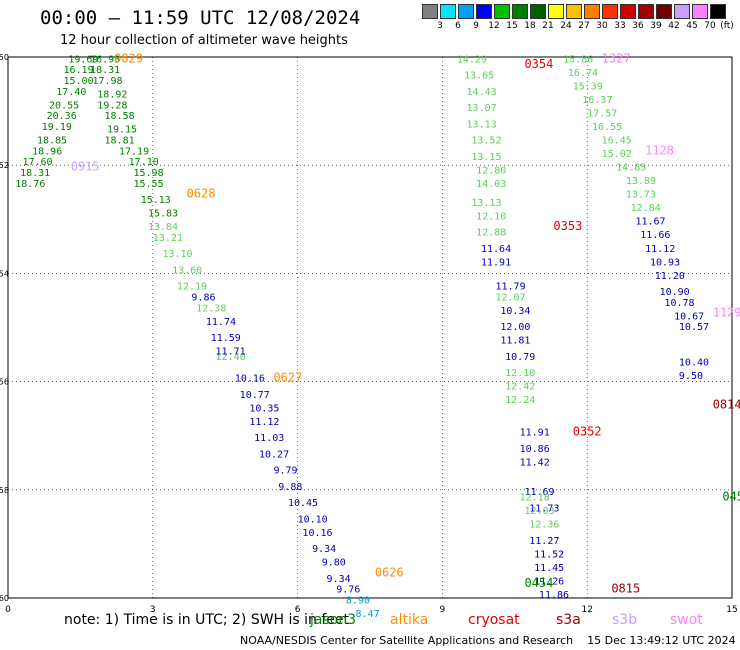 This screenshot has height=650, width=740. I want to click on legend-label: 6, so click(458, 26).